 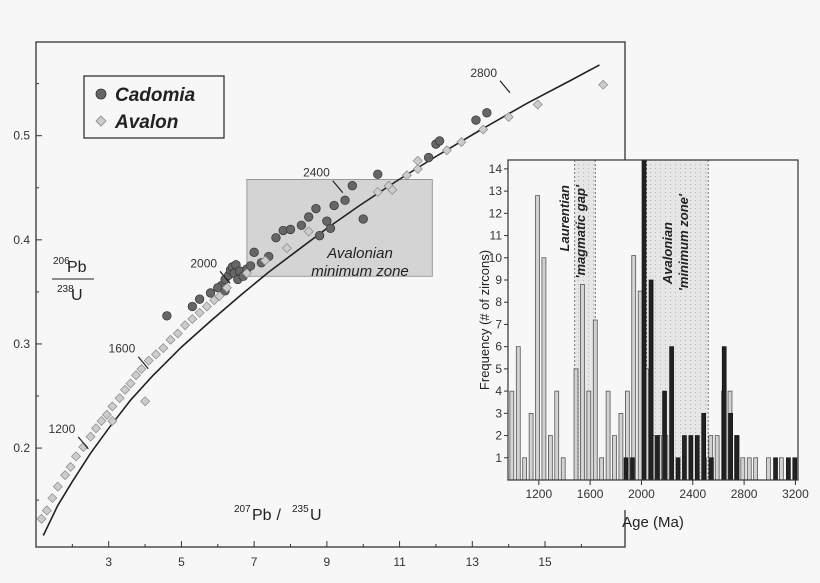 I want to click on hist-x-tick-label: 2000, so click(x=641, y=494).